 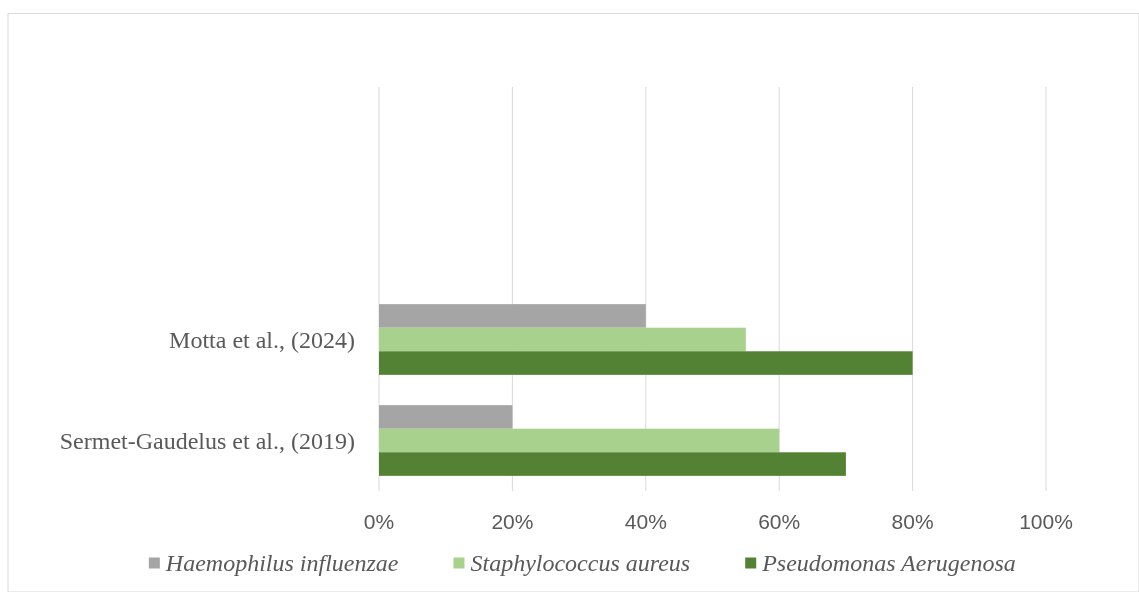 What do you see at coordinates (512, 521) in the screenshot?
I see `x-tick-label: 20%` at bounding box center [512, 521].